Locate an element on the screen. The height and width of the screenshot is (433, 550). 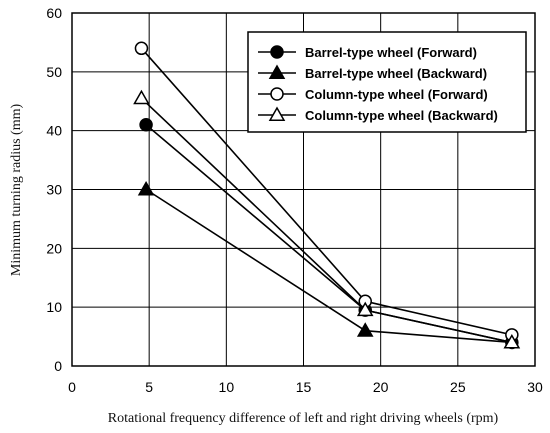
y-tick-label: 40 is located at coordinates (54, 131).